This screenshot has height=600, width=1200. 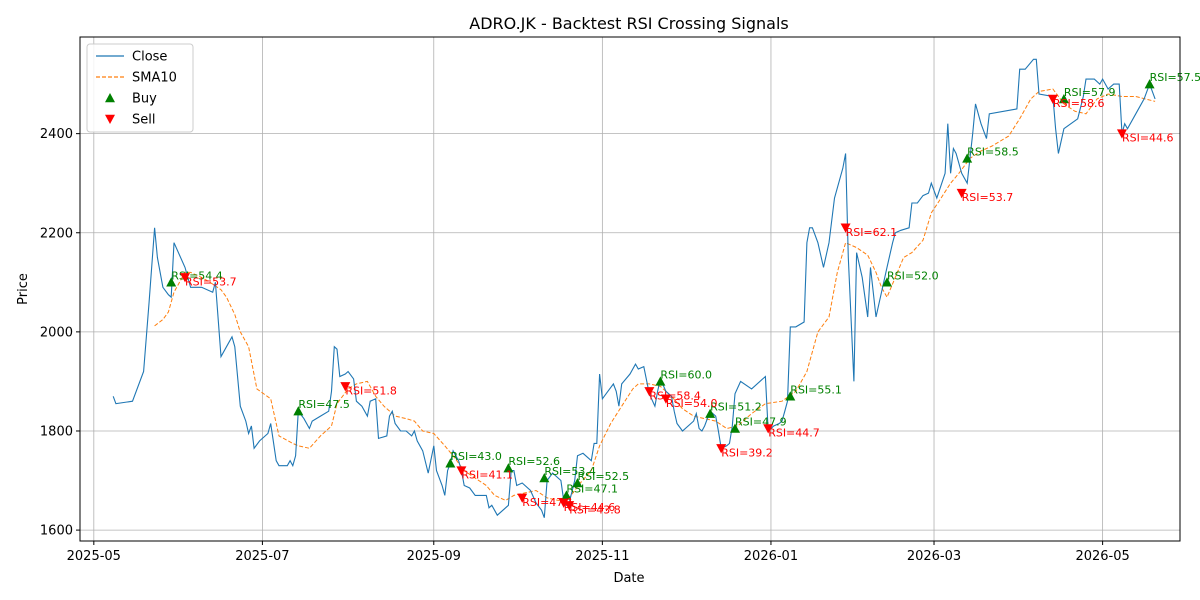 I want to click on y-tick-label: 2400, so click(x=56, y=134).